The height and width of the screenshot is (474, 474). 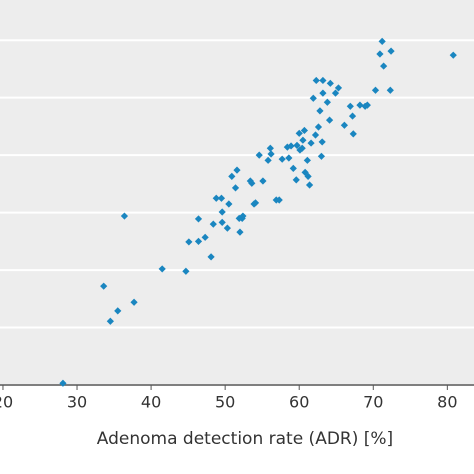 I want to click on x-tick-label: 30, so click(x=77, y=402).